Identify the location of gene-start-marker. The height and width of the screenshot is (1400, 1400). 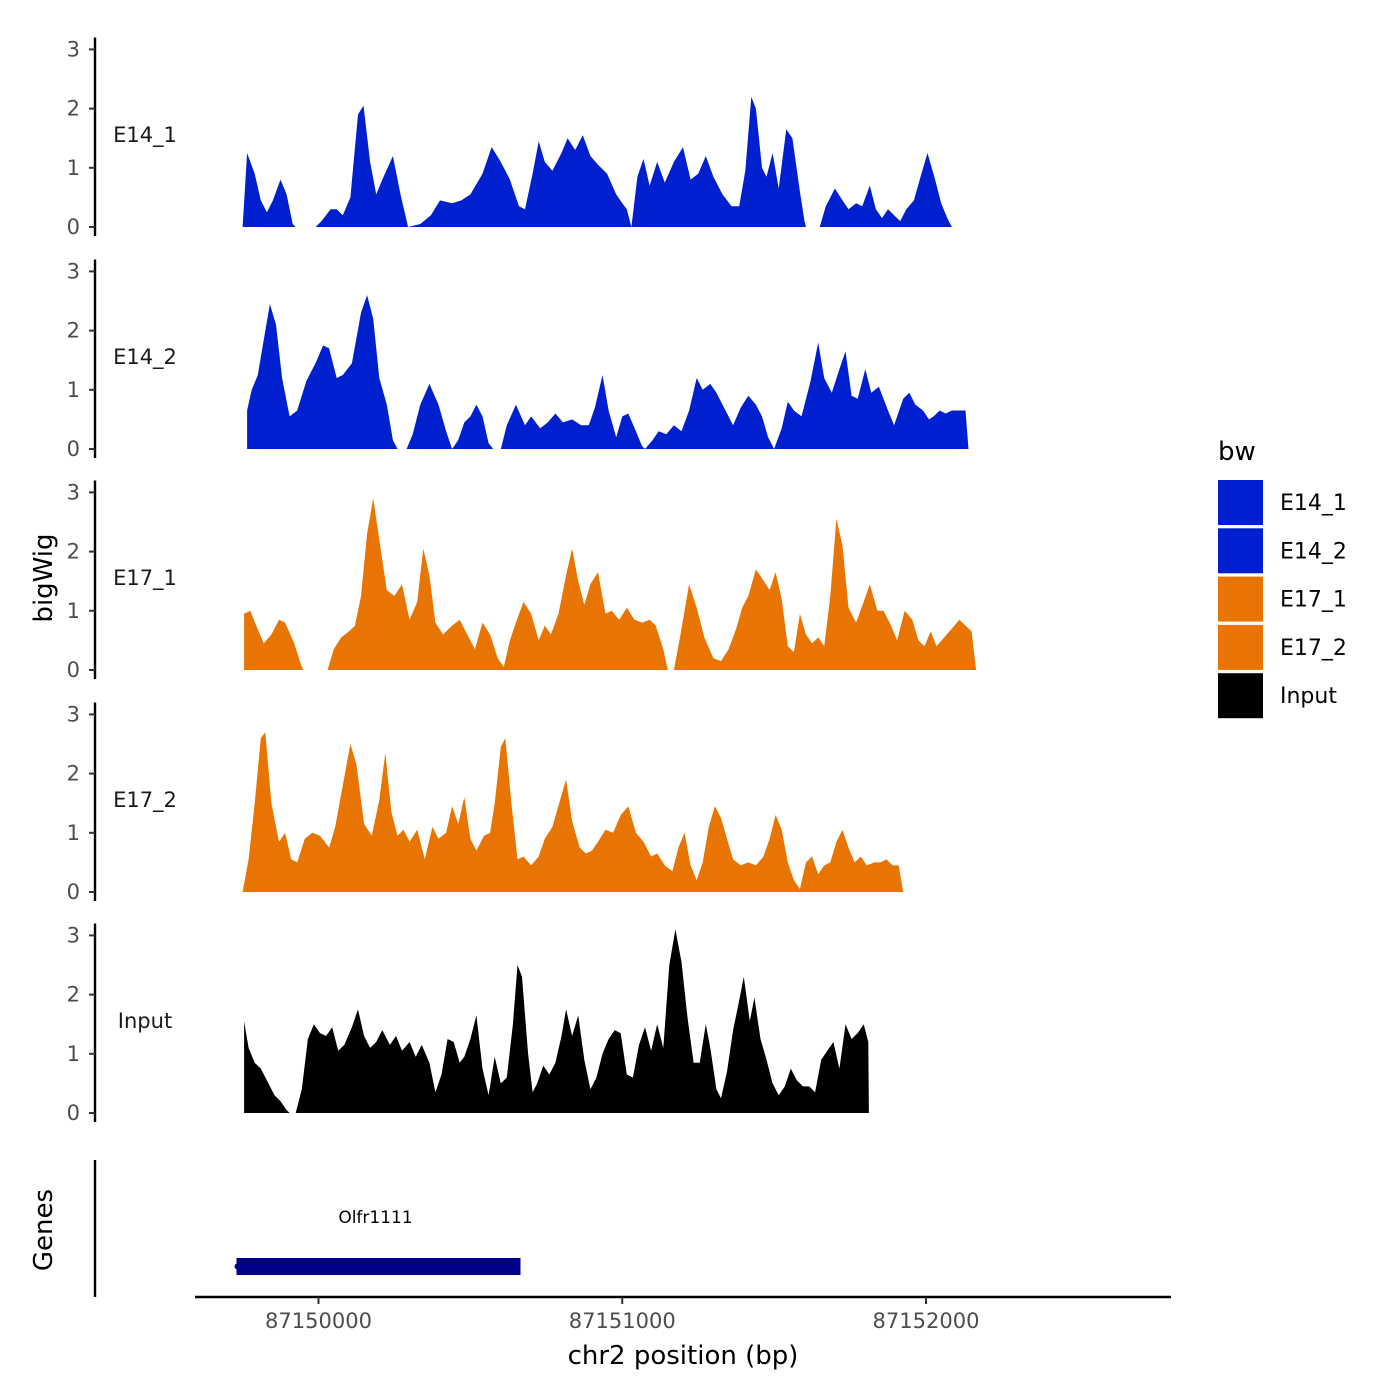
(237, 1266).